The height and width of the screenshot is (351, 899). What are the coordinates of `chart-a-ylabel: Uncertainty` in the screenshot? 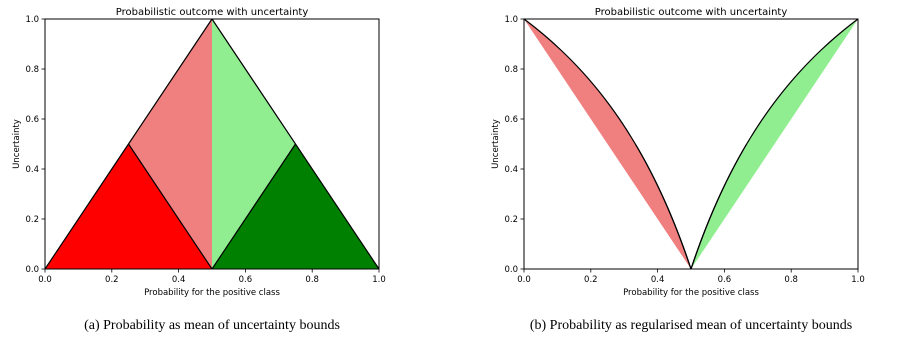 It's located at (17, 144).